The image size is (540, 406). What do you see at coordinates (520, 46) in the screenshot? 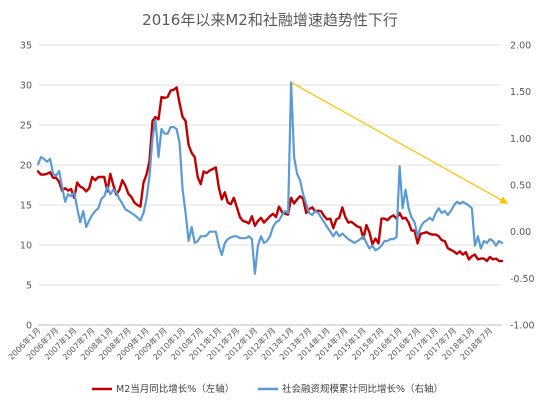
I see `y-right-tick-label: 2.00` at bounding box center [520, 46].